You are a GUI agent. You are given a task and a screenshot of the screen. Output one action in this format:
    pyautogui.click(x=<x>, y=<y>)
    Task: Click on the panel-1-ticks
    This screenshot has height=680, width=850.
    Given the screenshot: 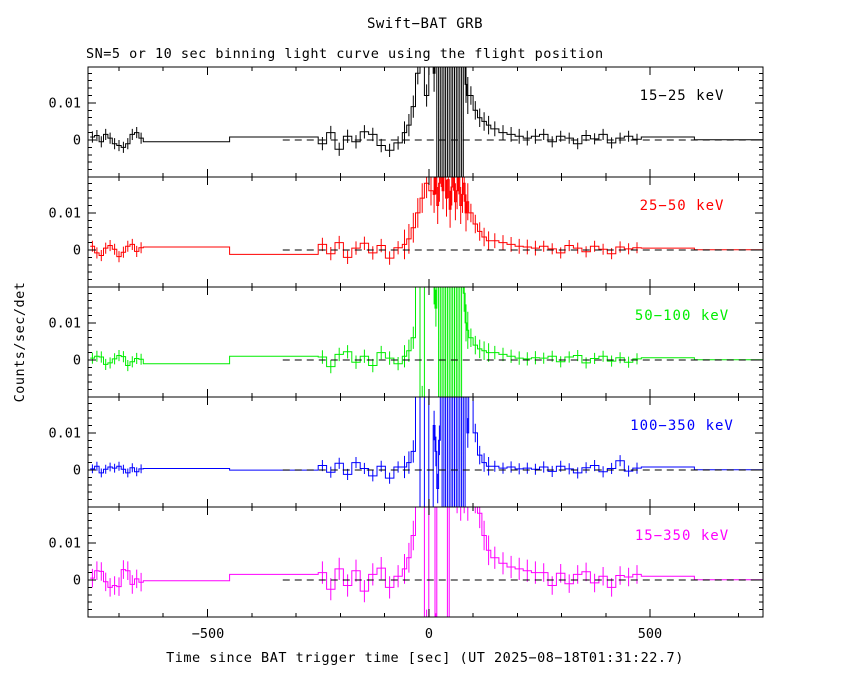 What is the action you would take?
    pyautogui.click(x=425, y=232)
    